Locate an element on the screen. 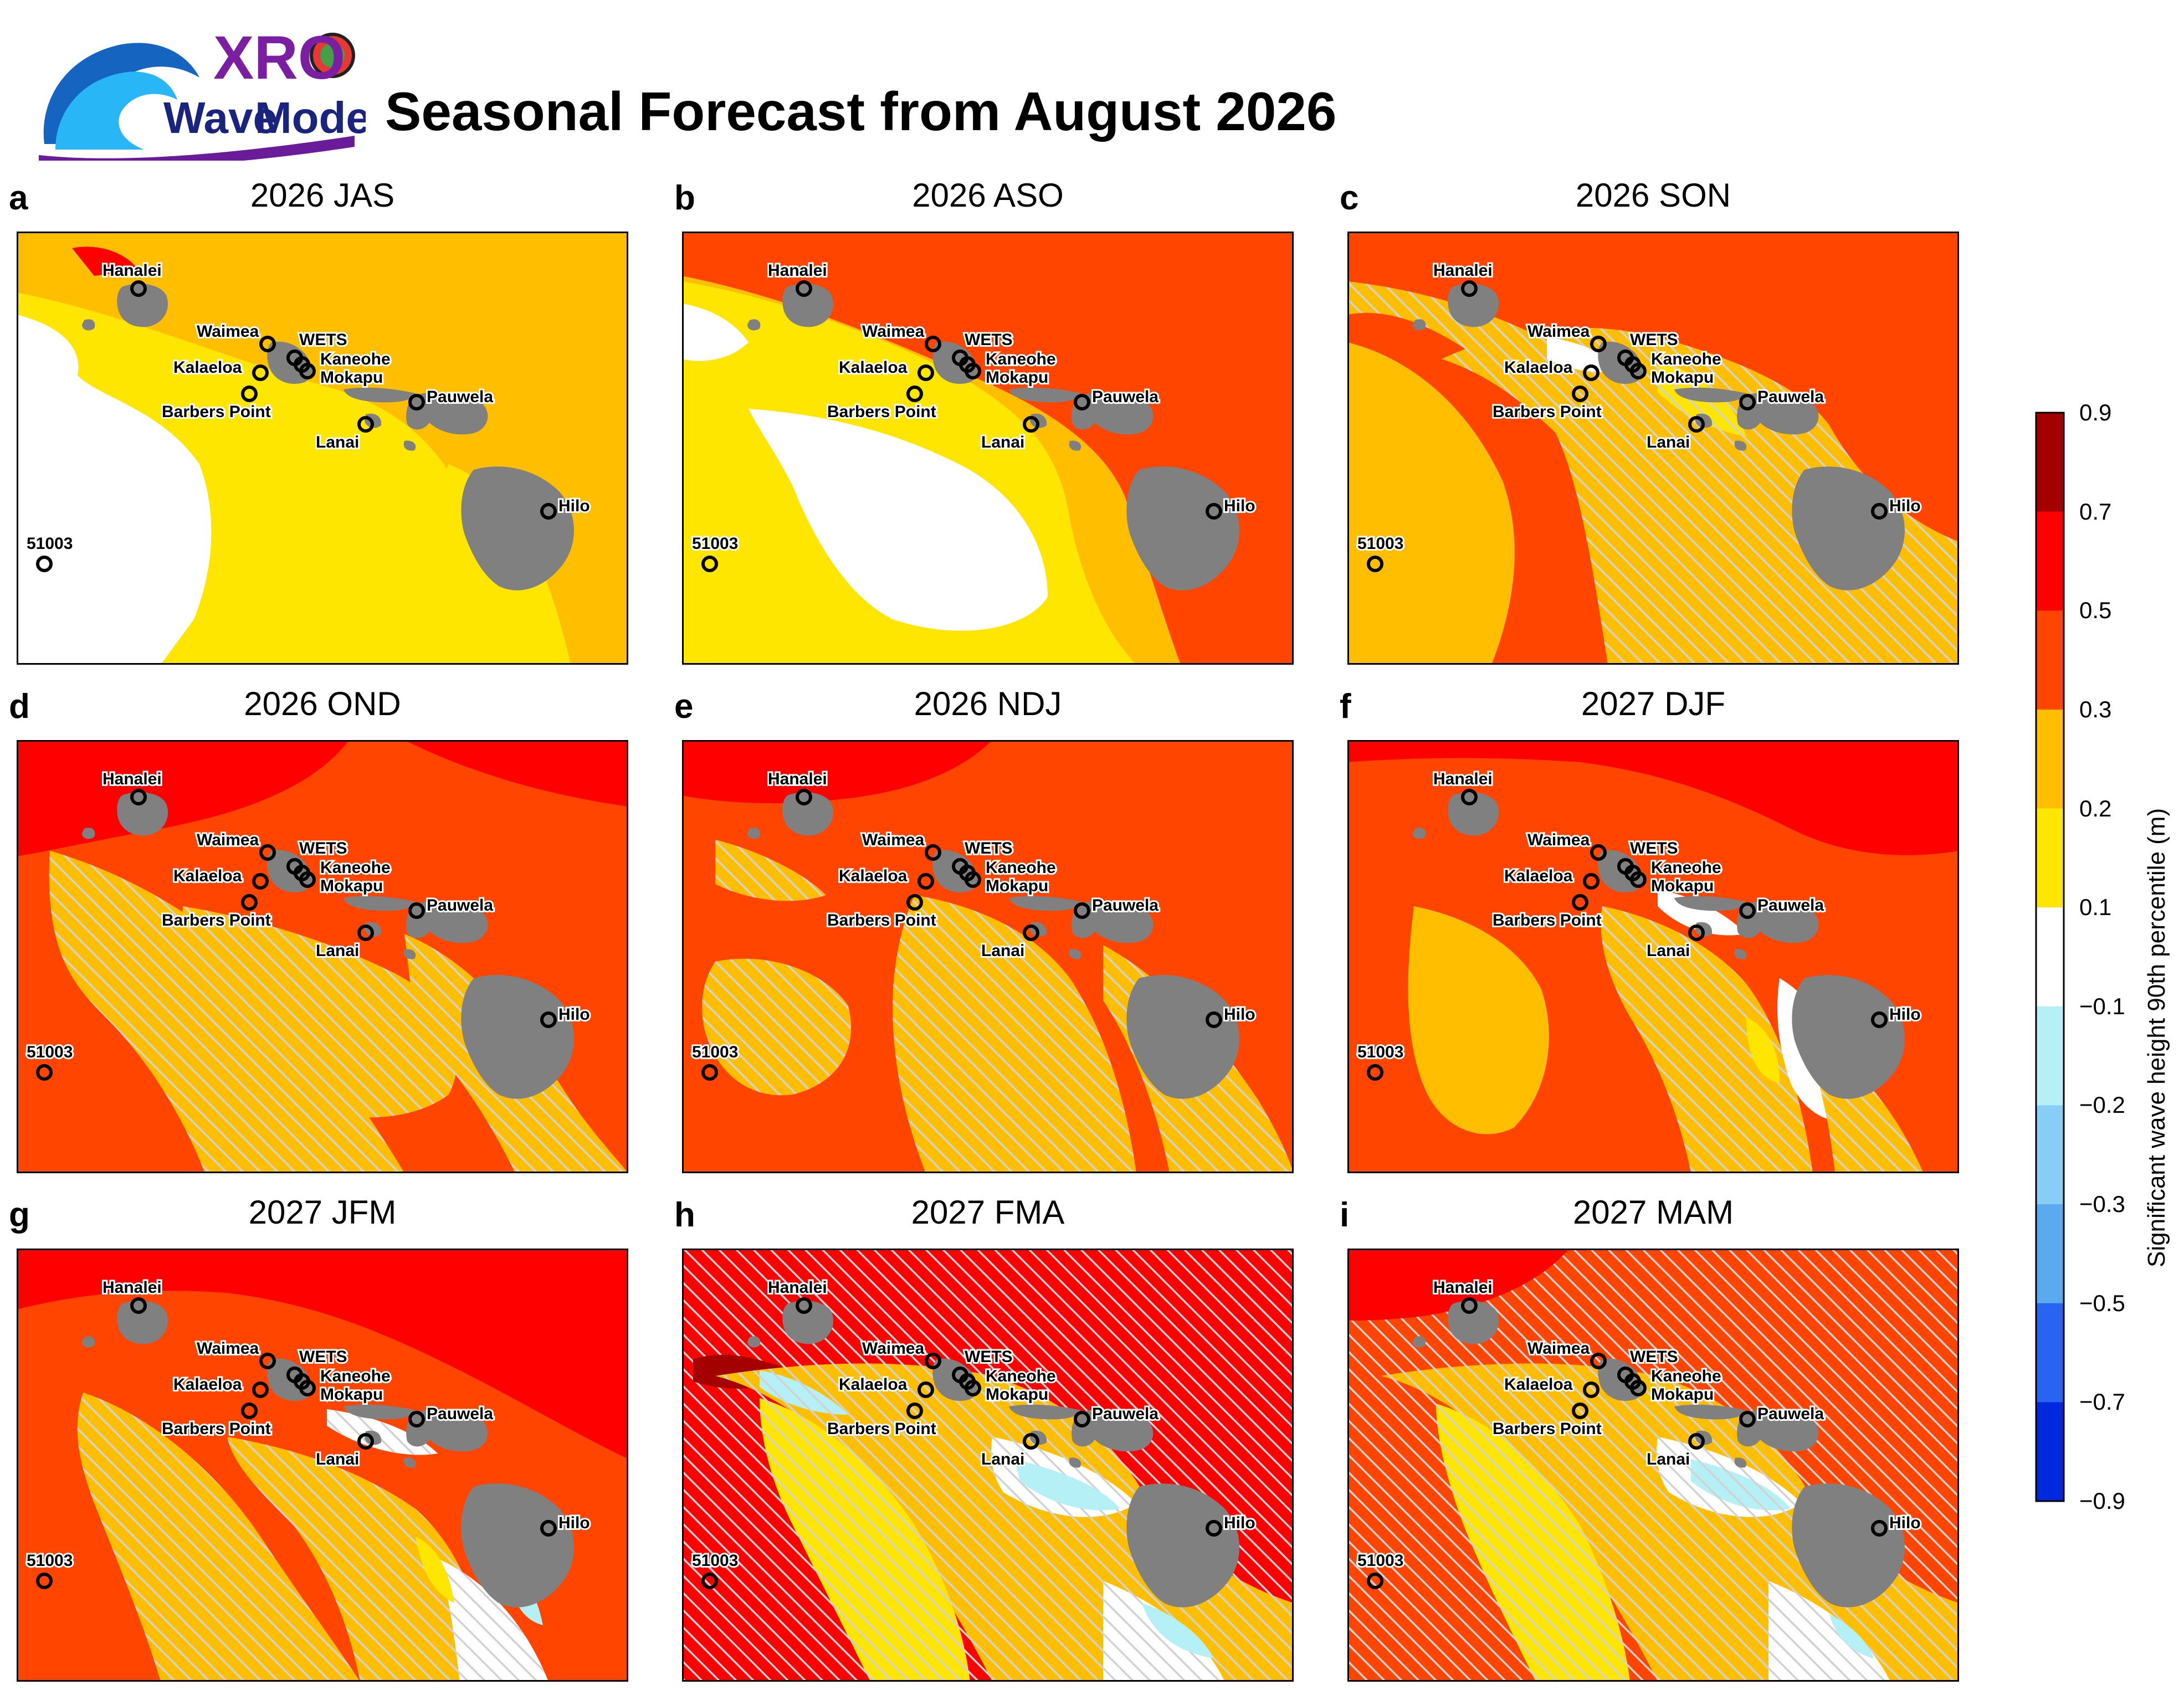  wave-logo-inner is located at coordinates (116, 110).